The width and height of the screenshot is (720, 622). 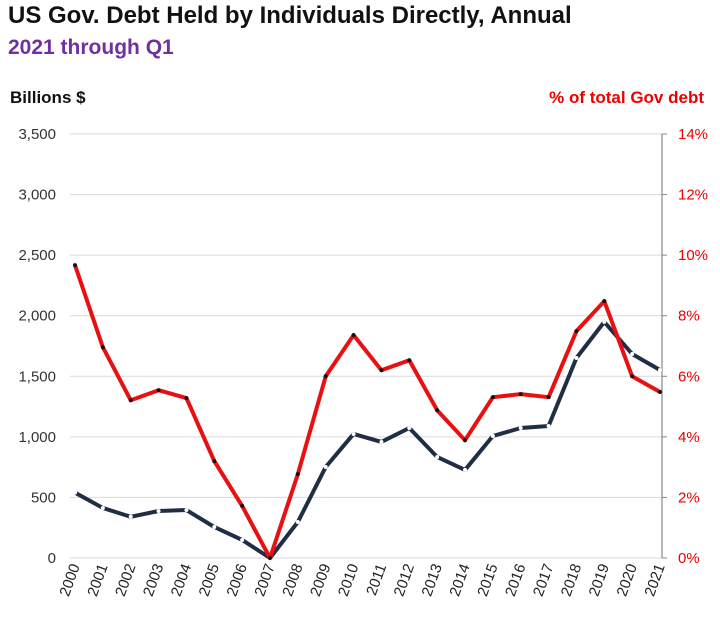 I want to click on x-tick-label: 2013, so click(x=432, y=580).